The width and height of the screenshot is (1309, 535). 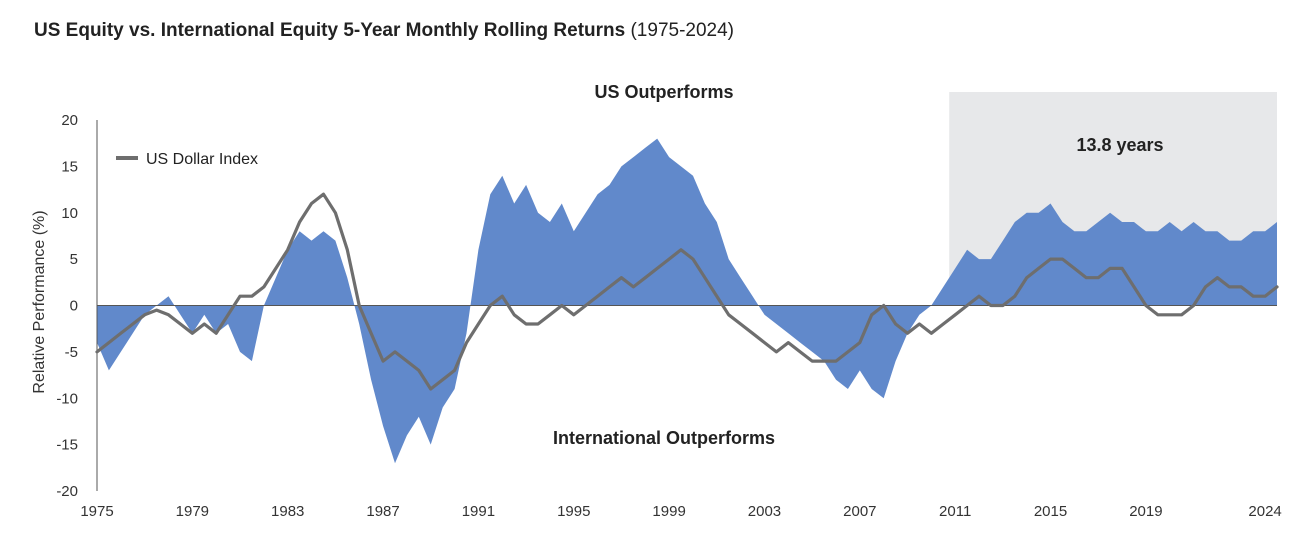 What do you see at coordinates (69, 213) in the screenshot?
I see `y-tick-label: 10` at bounding box center [69, 213].